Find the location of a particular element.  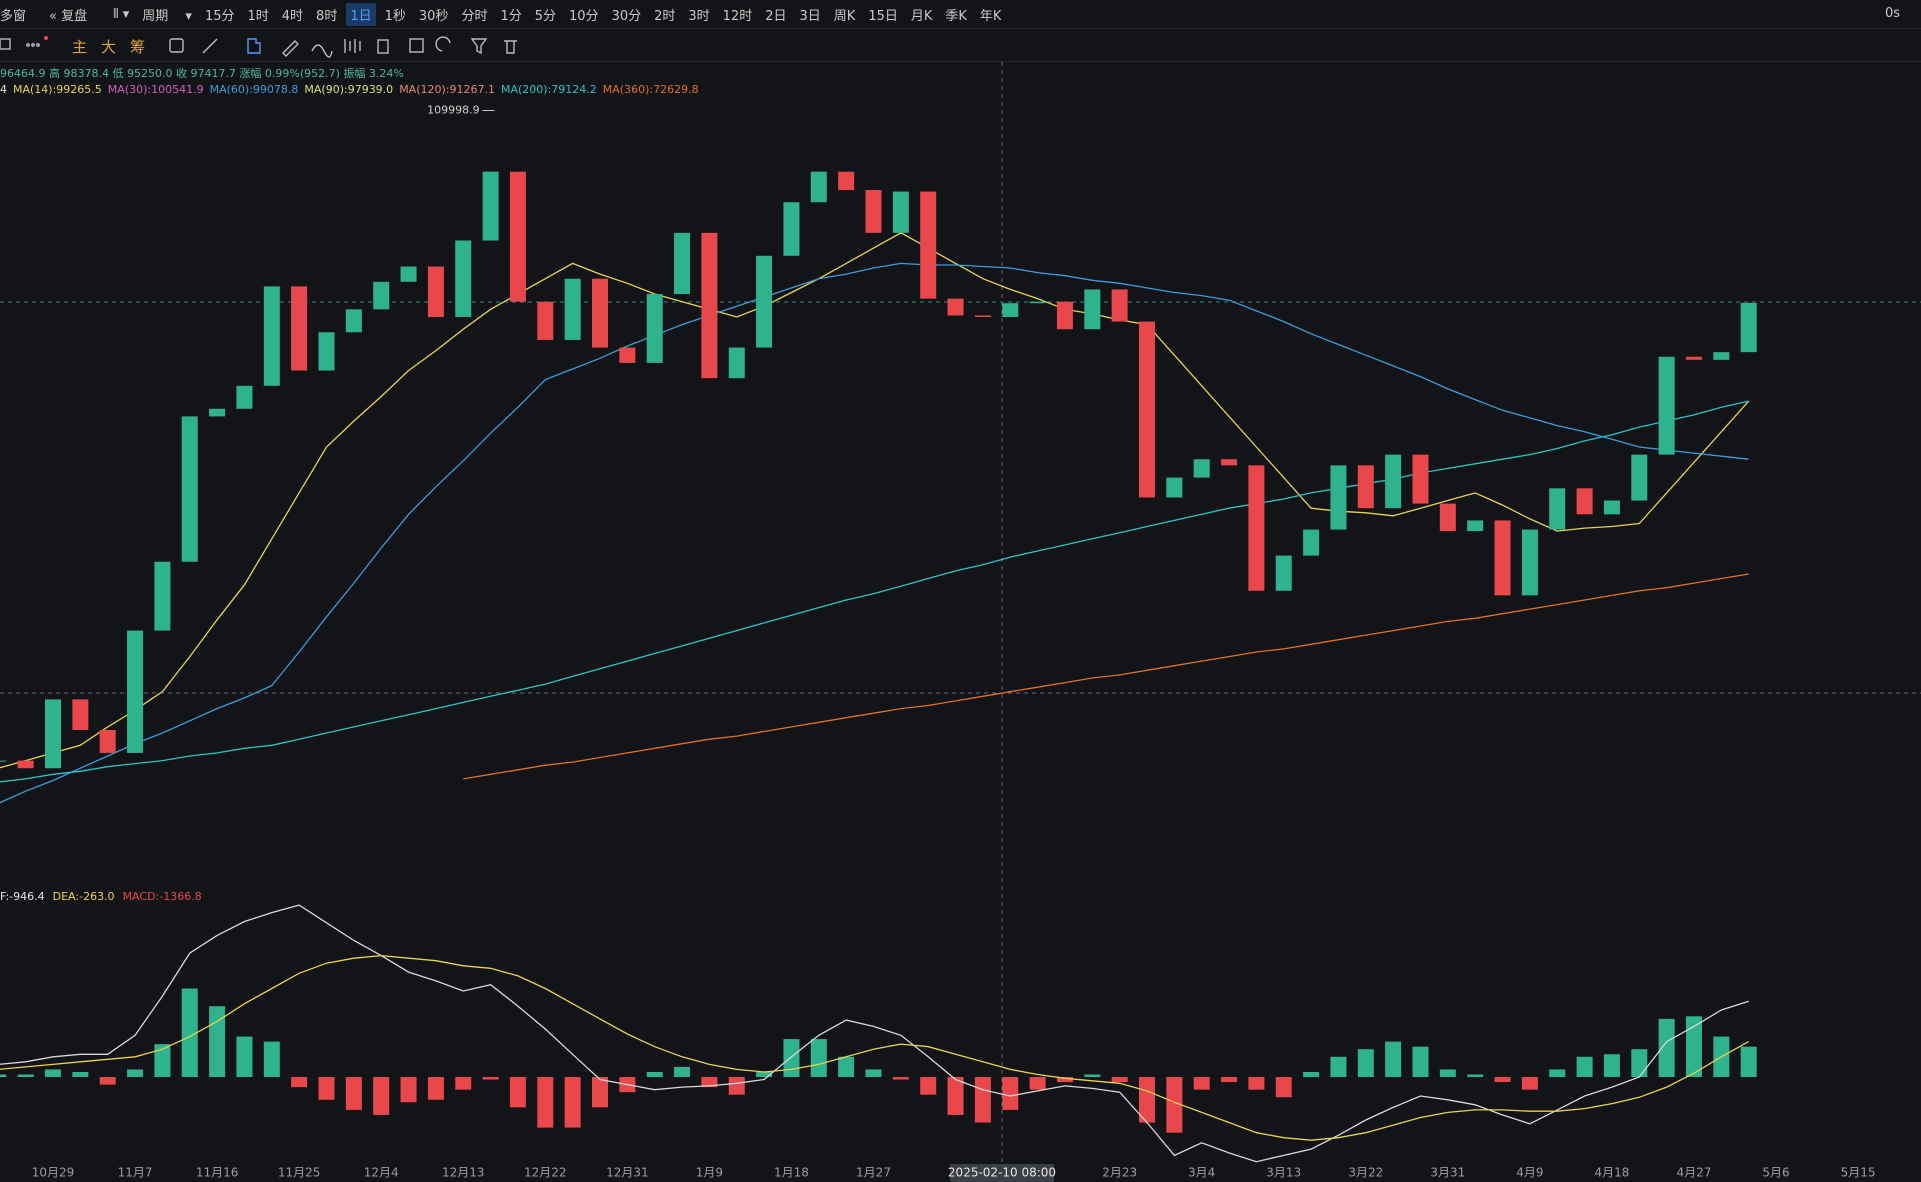

period-button: 周K is located at coordinates (844, 16).